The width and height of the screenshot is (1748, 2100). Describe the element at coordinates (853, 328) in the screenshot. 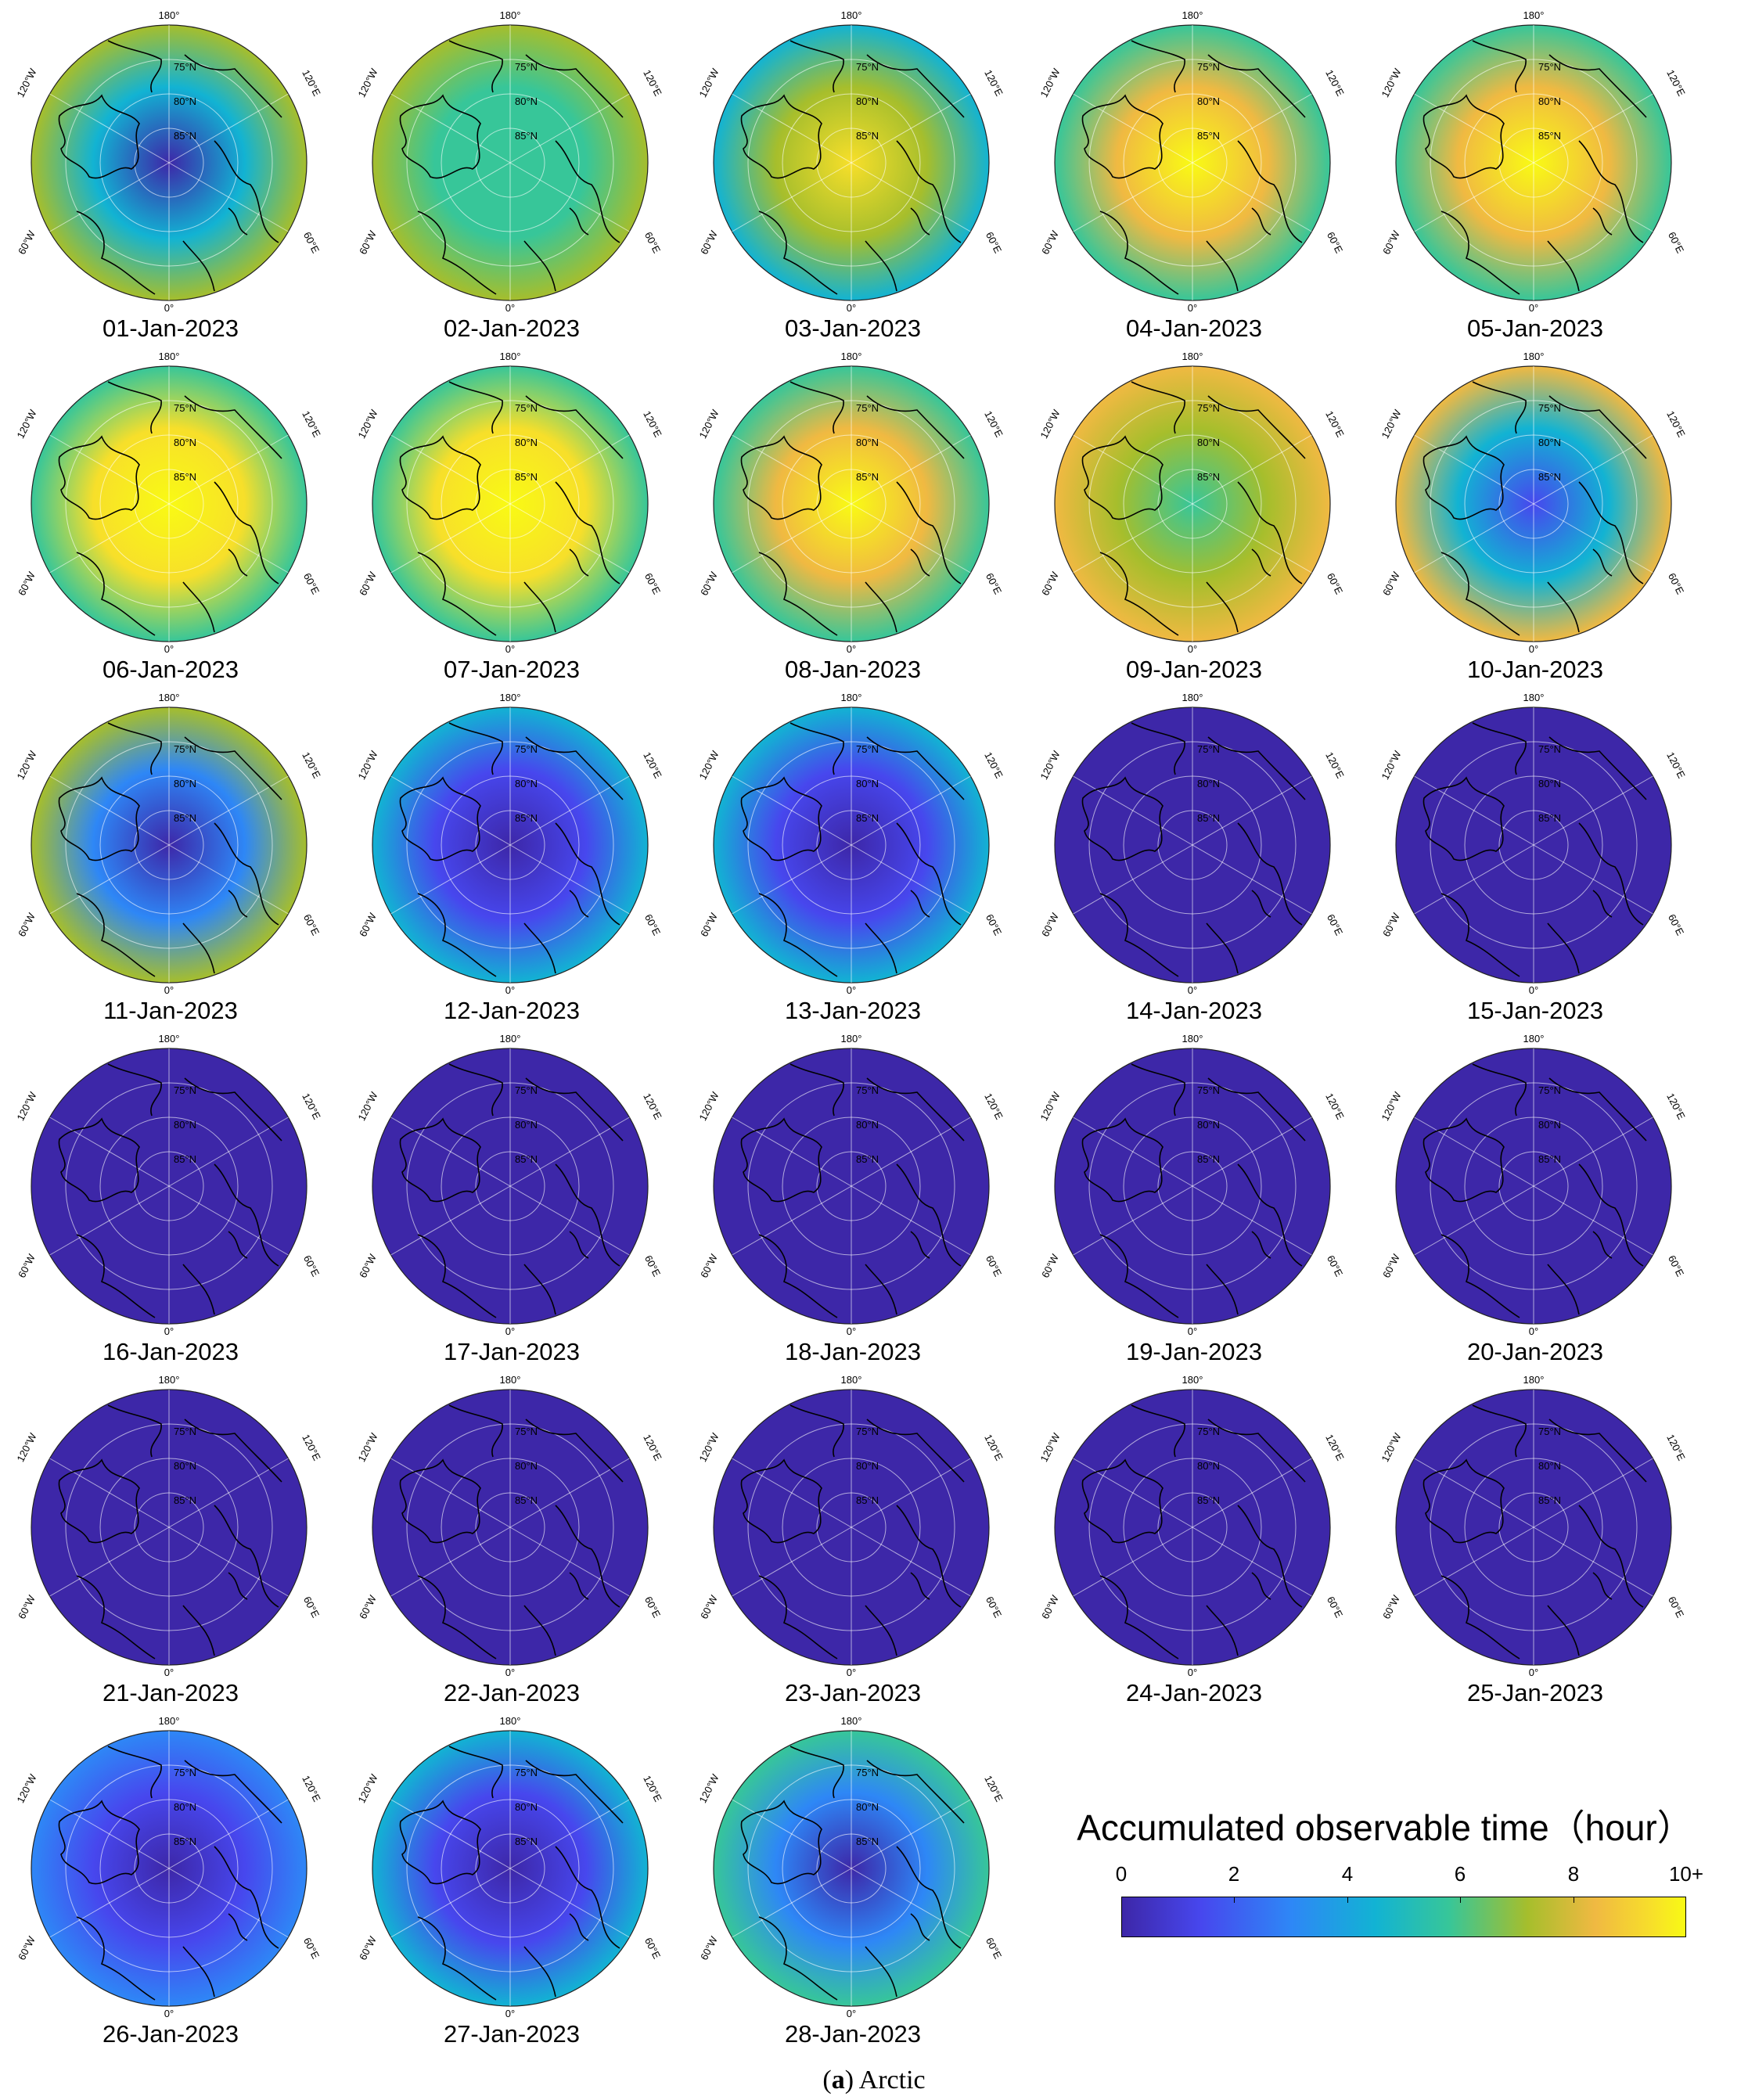

I see `panel-date-label: 03-Jan-2023` at that location.